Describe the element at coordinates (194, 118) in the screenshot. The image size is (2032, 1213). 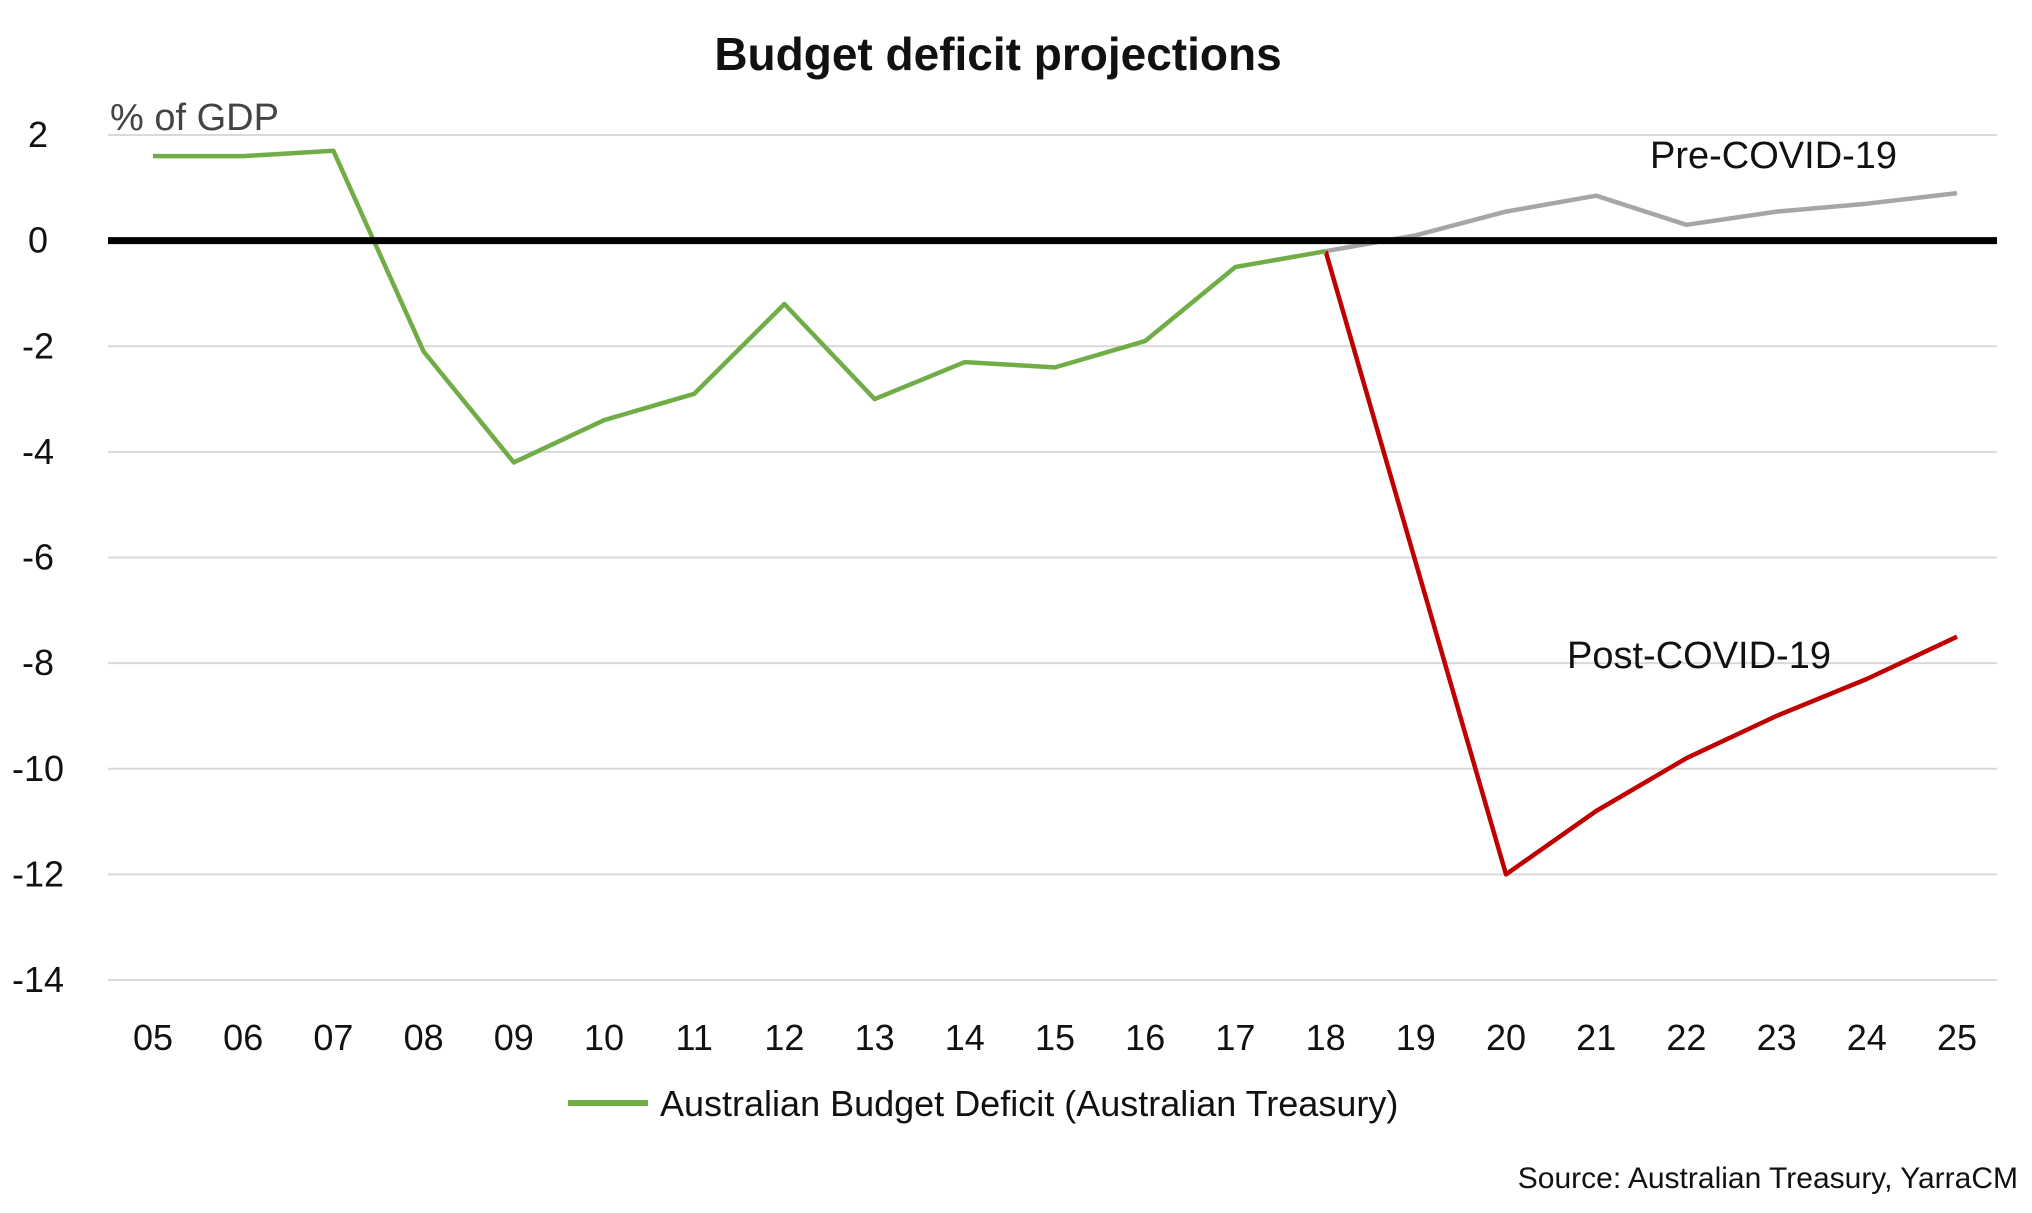
I see `y-axis-label: % of GDP` at that location.